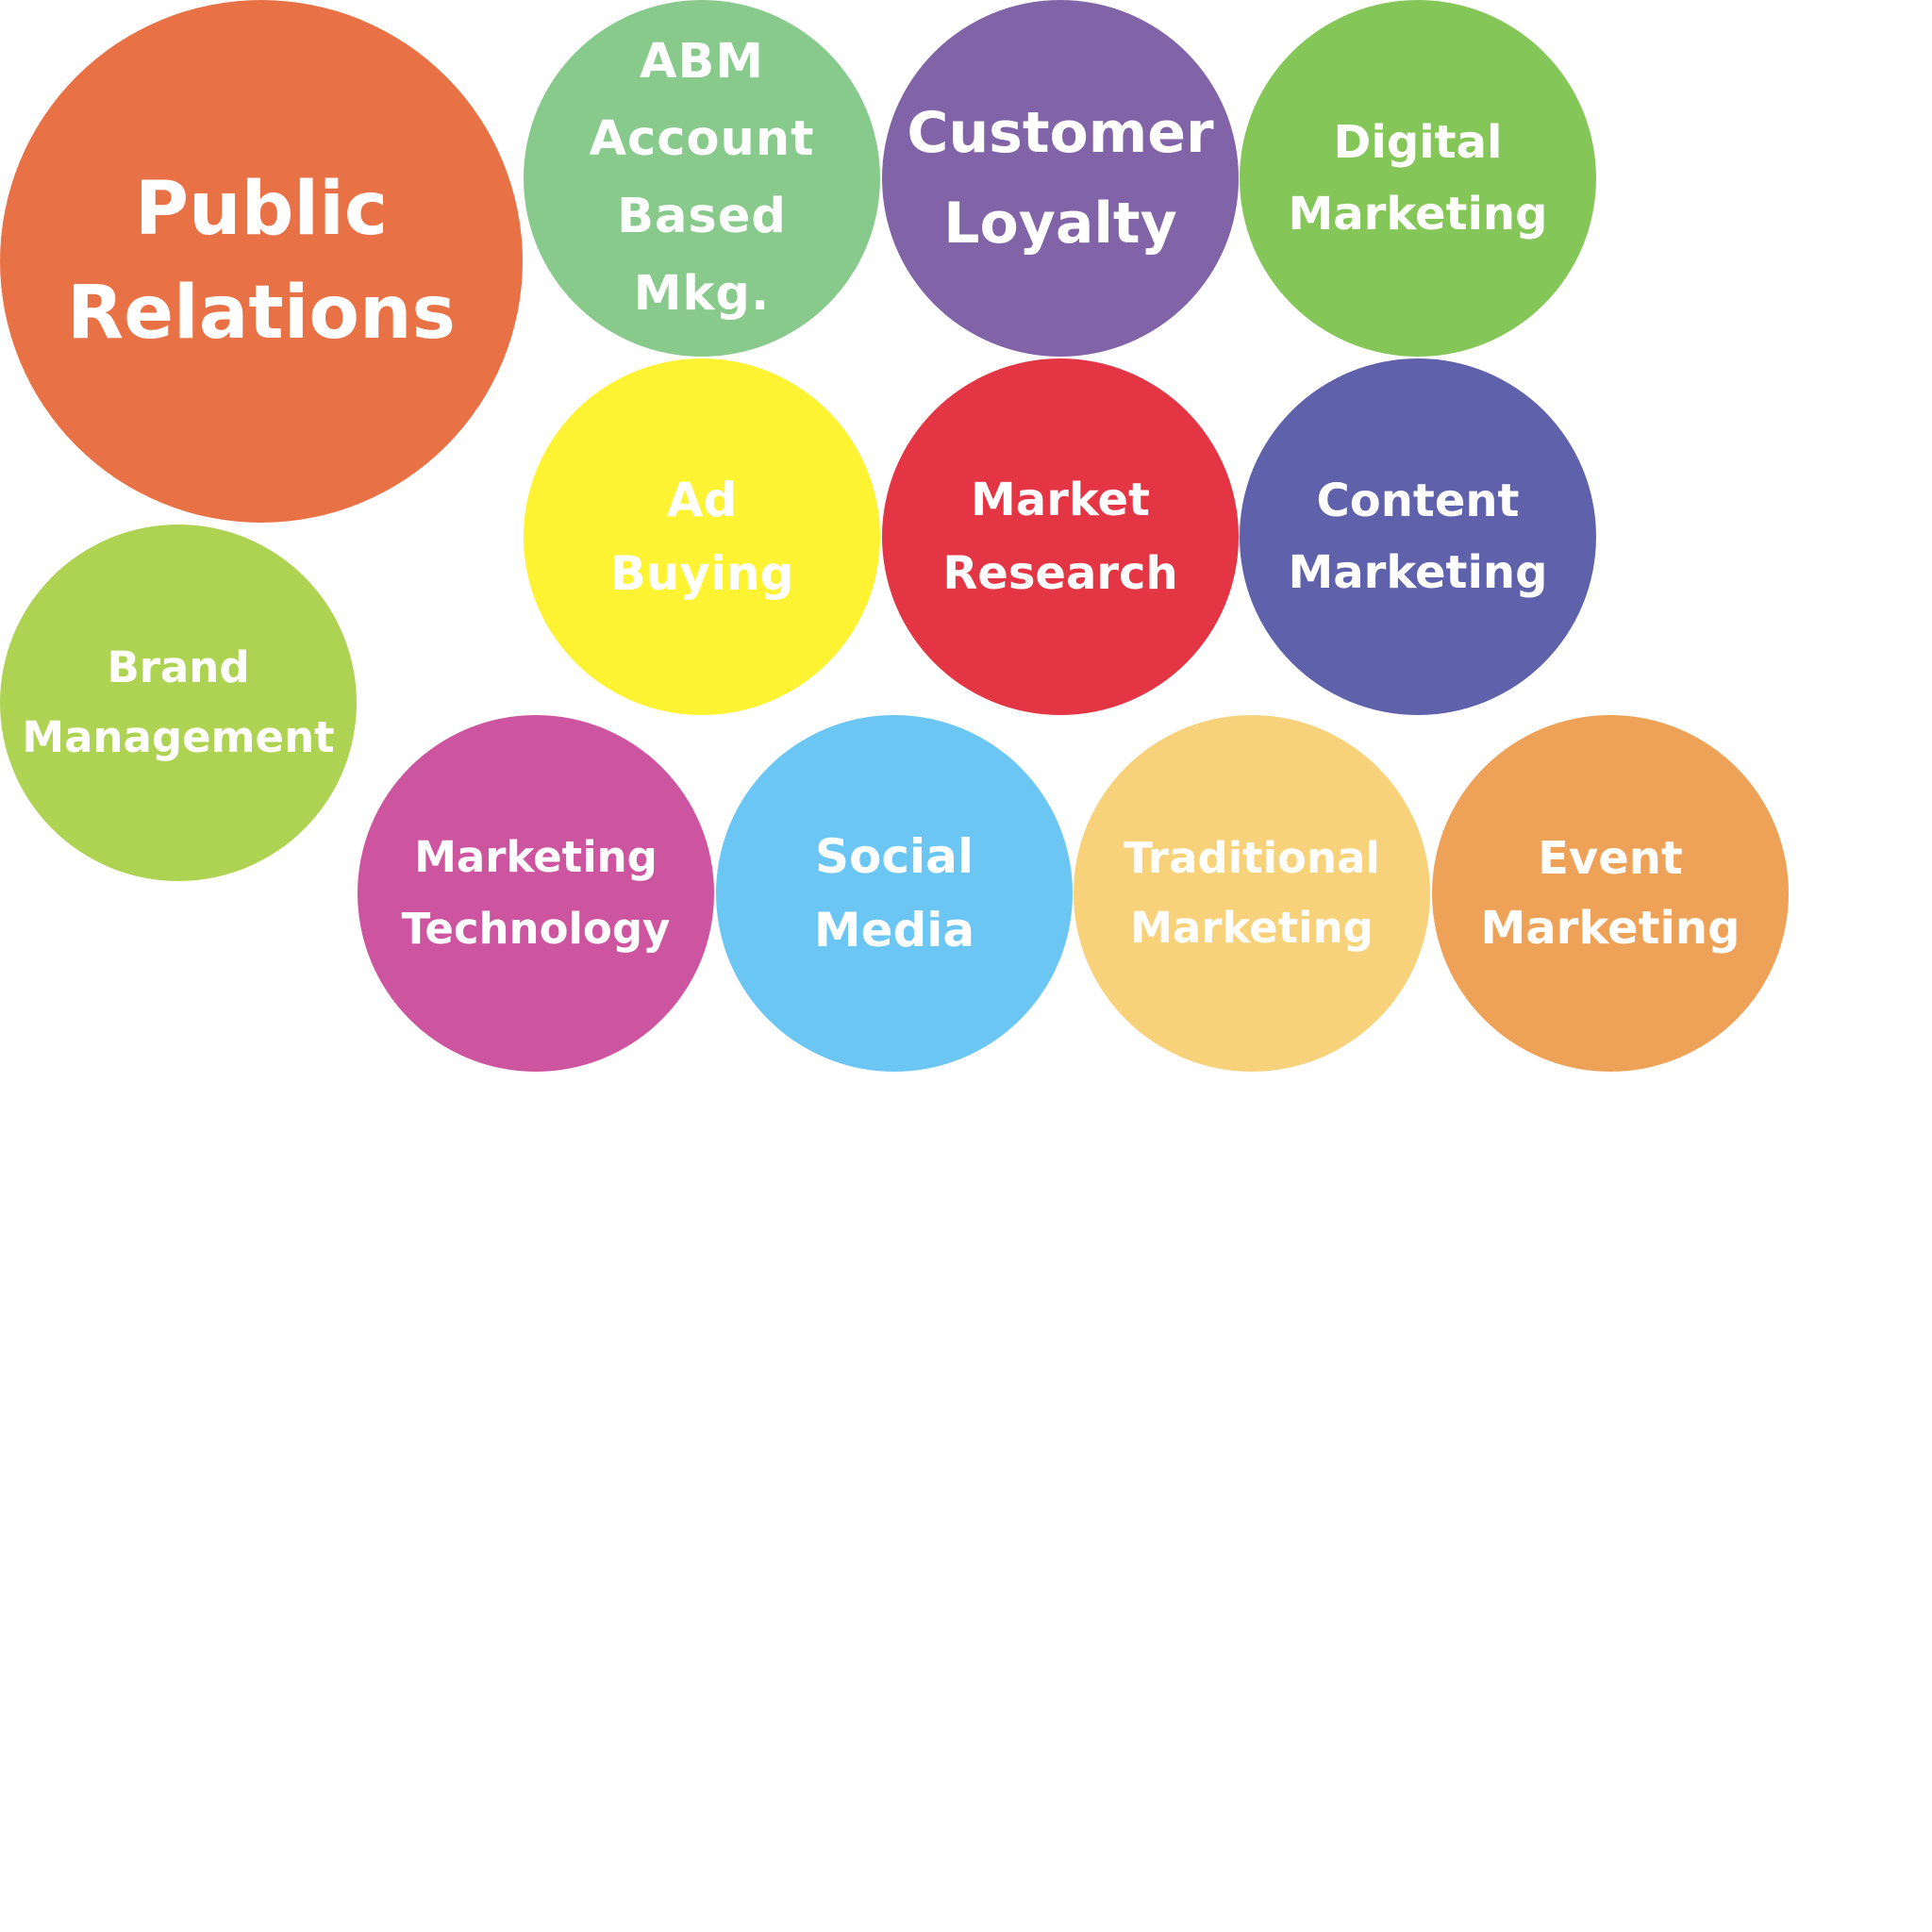  What do you see at coordinates (1418, 179) in the screenshot?
I see `bubble-digital-marketing: Digital Marketing` at bounding box center [1418, 179].